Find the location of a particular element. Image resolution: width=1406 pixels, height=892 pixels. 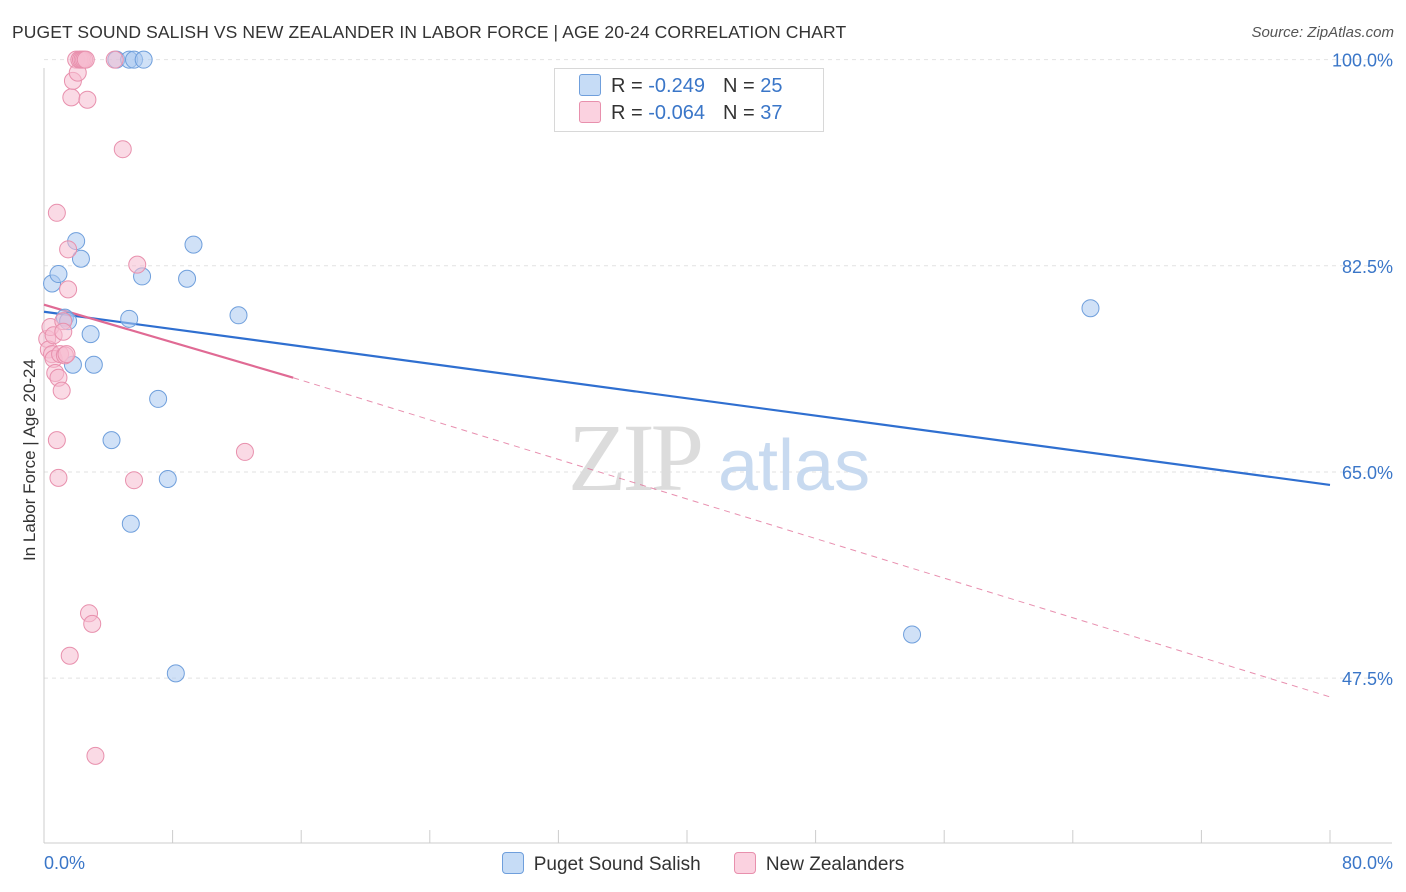

swatch-puget is located at coordinates (590, 85).